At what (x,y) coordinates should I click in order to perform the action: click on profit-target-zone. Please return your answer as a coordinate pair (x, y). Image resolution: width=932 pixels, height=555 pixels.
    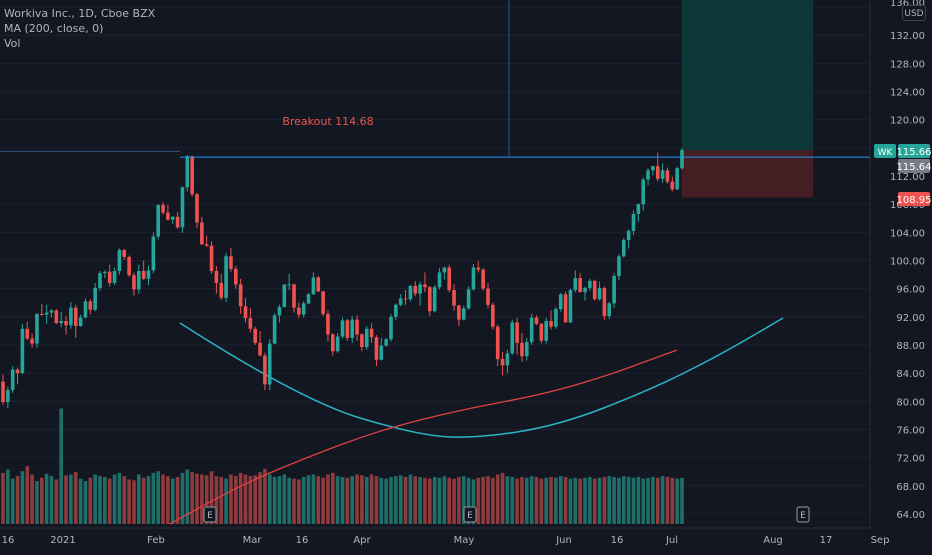
    Looking at the image, I should click on (747, 75).